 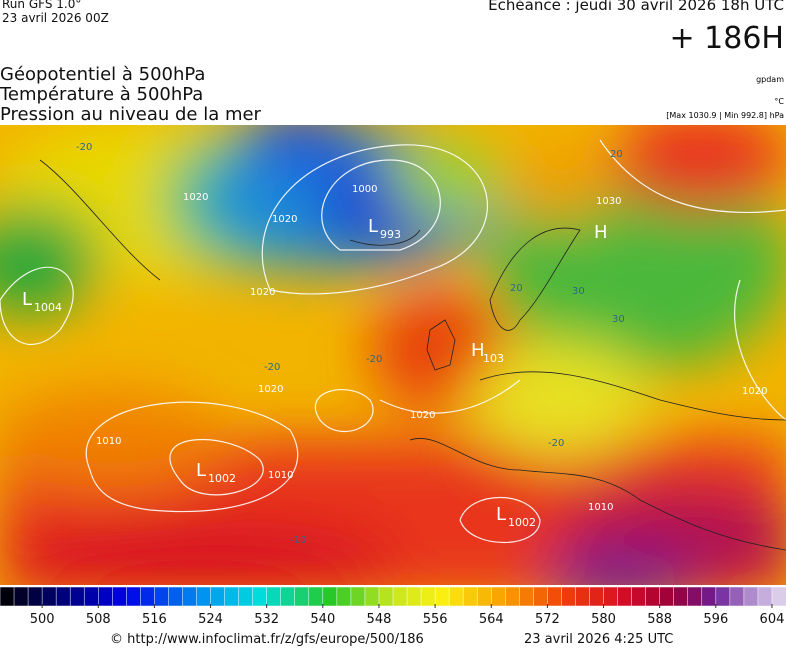 What do you see at coordinates (101, 94) in the screenshot?
I see `title-line: Température à 500hPa` at bounding box center [101, 94].